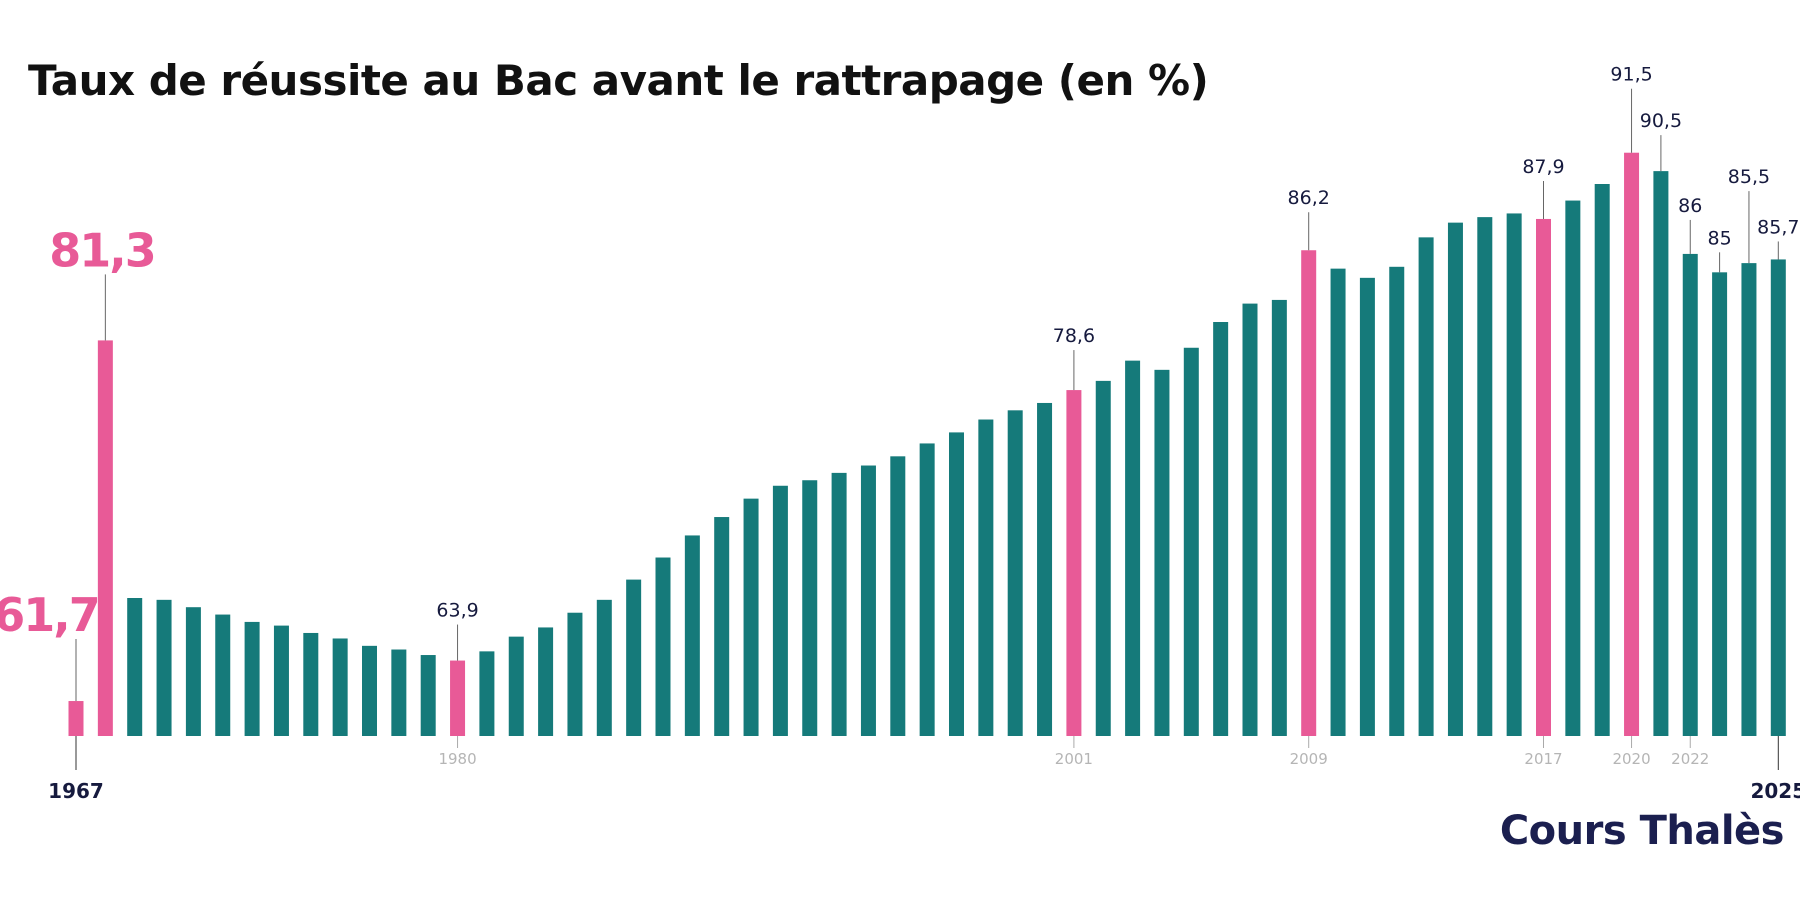  I want to click on bar-1996, so click(927, 589).